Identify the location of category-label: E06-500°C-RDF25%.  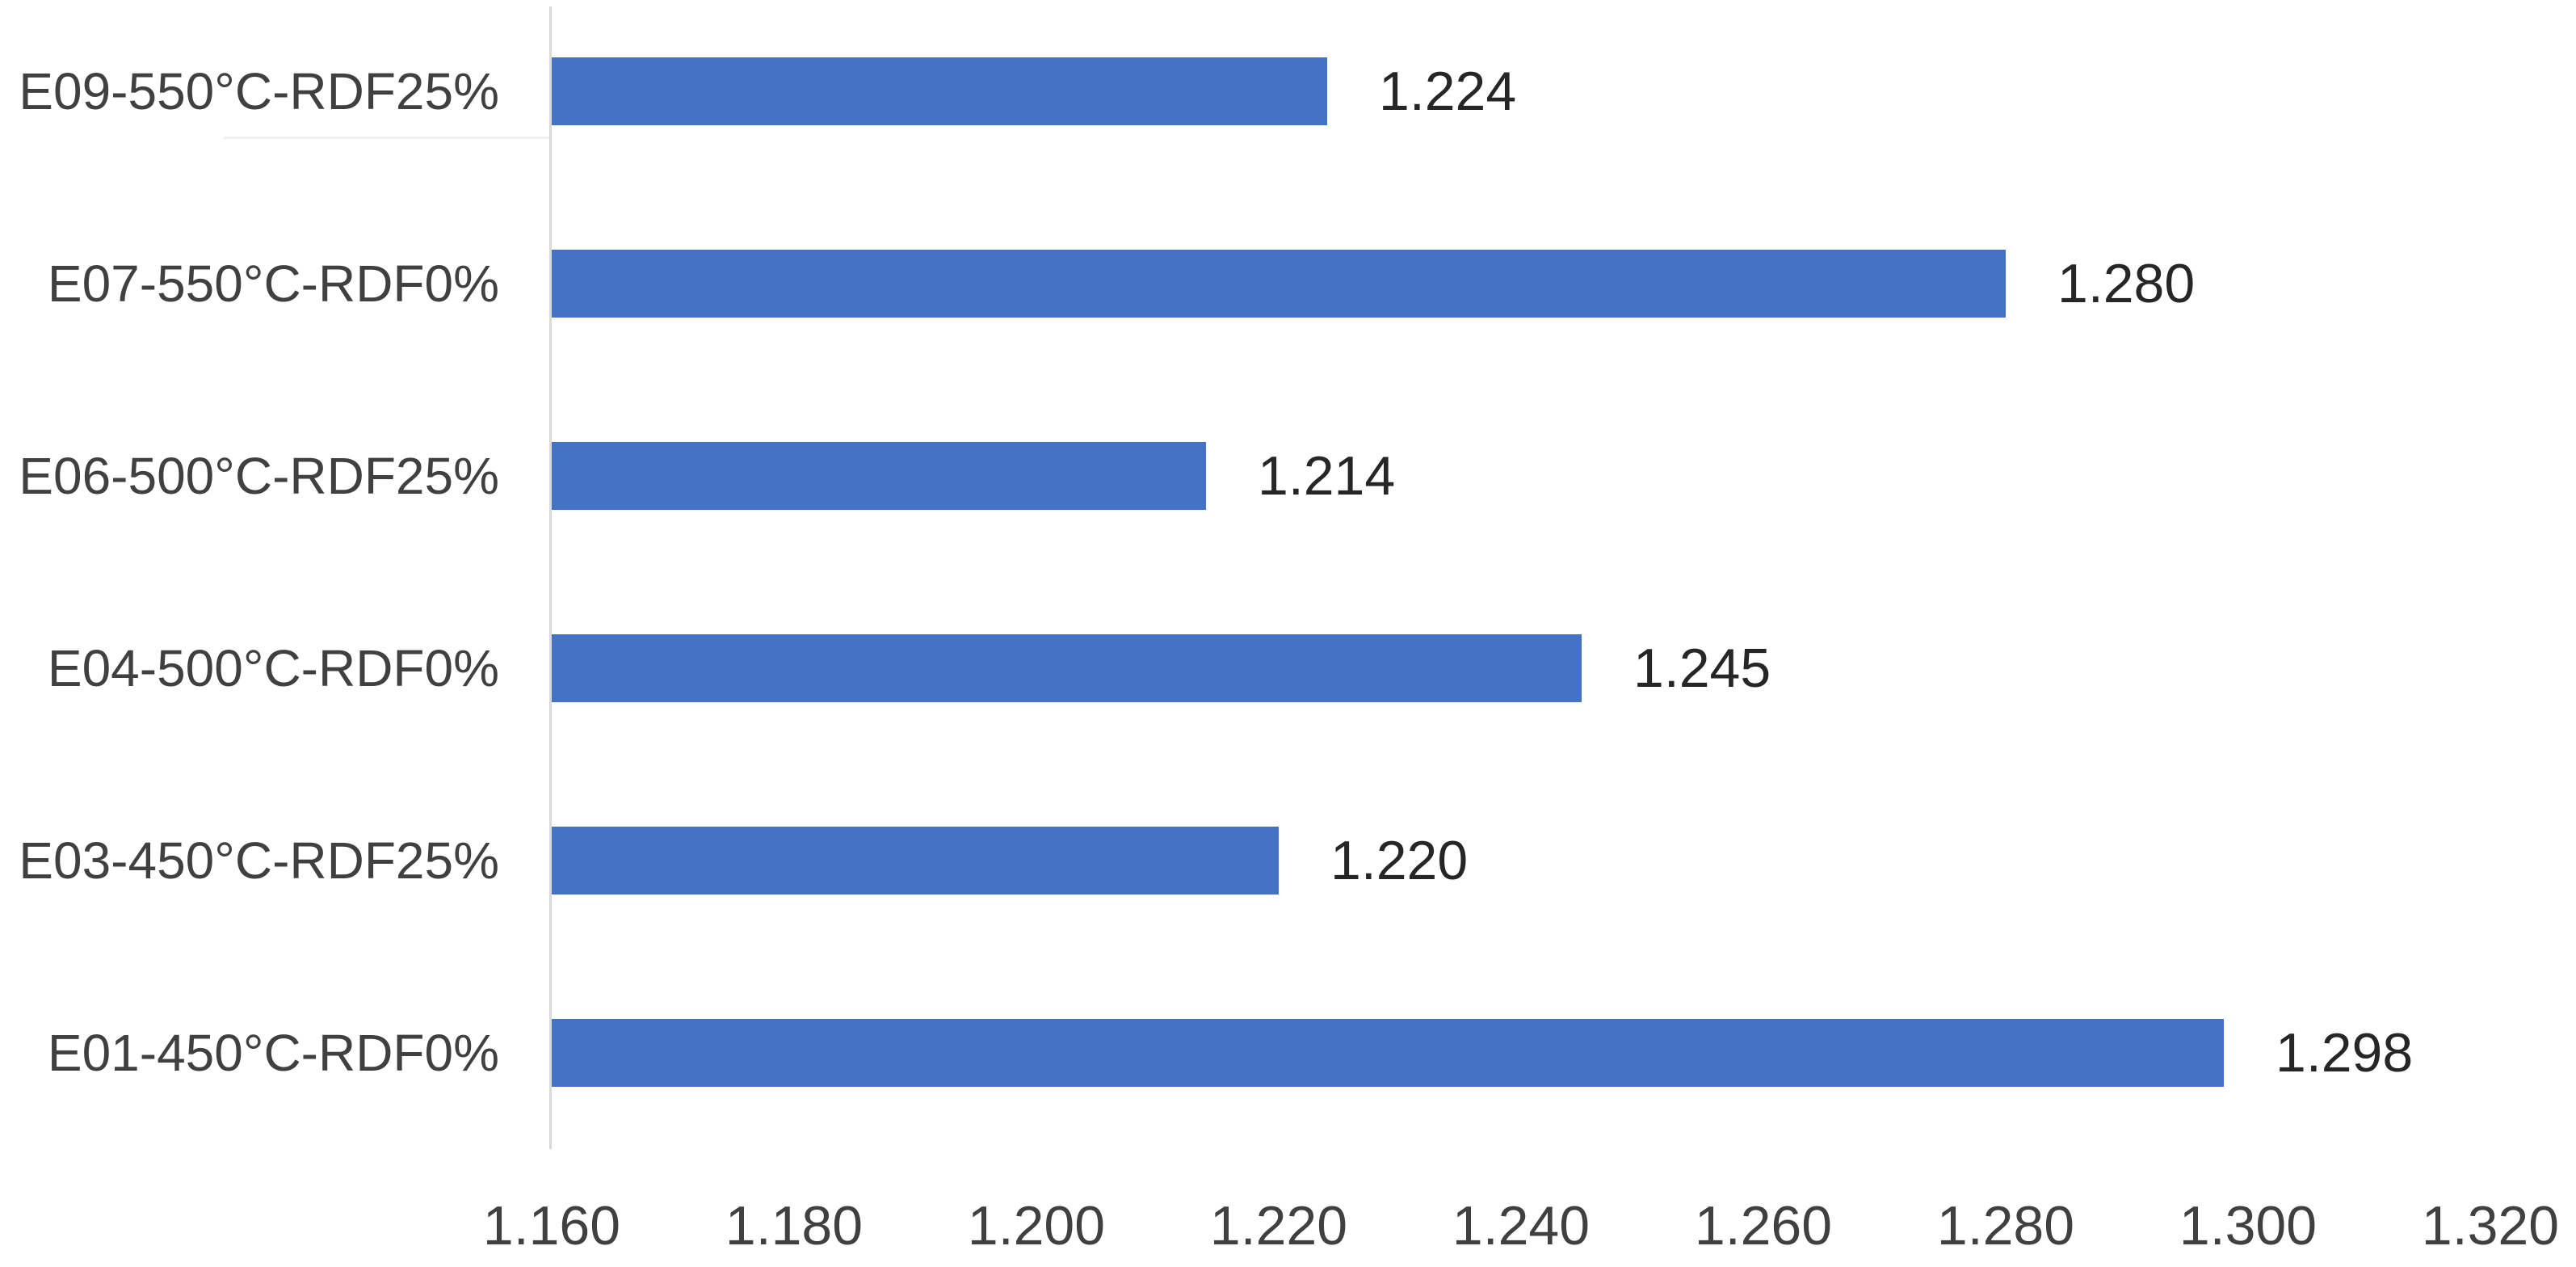
(259, 476).